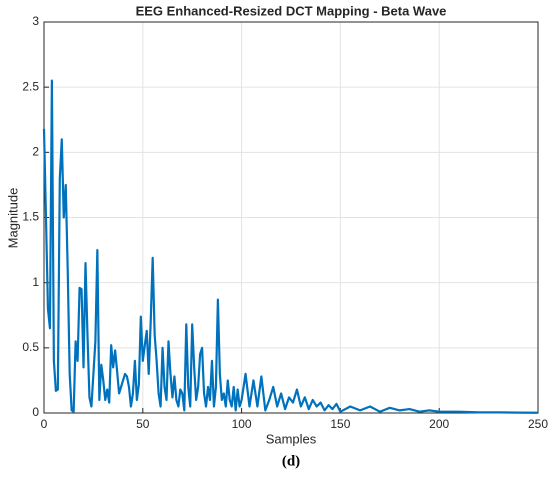  Describe the element at coordinates (35, 412) in the screenshot. I see `y-tick-label: 0` at that location.